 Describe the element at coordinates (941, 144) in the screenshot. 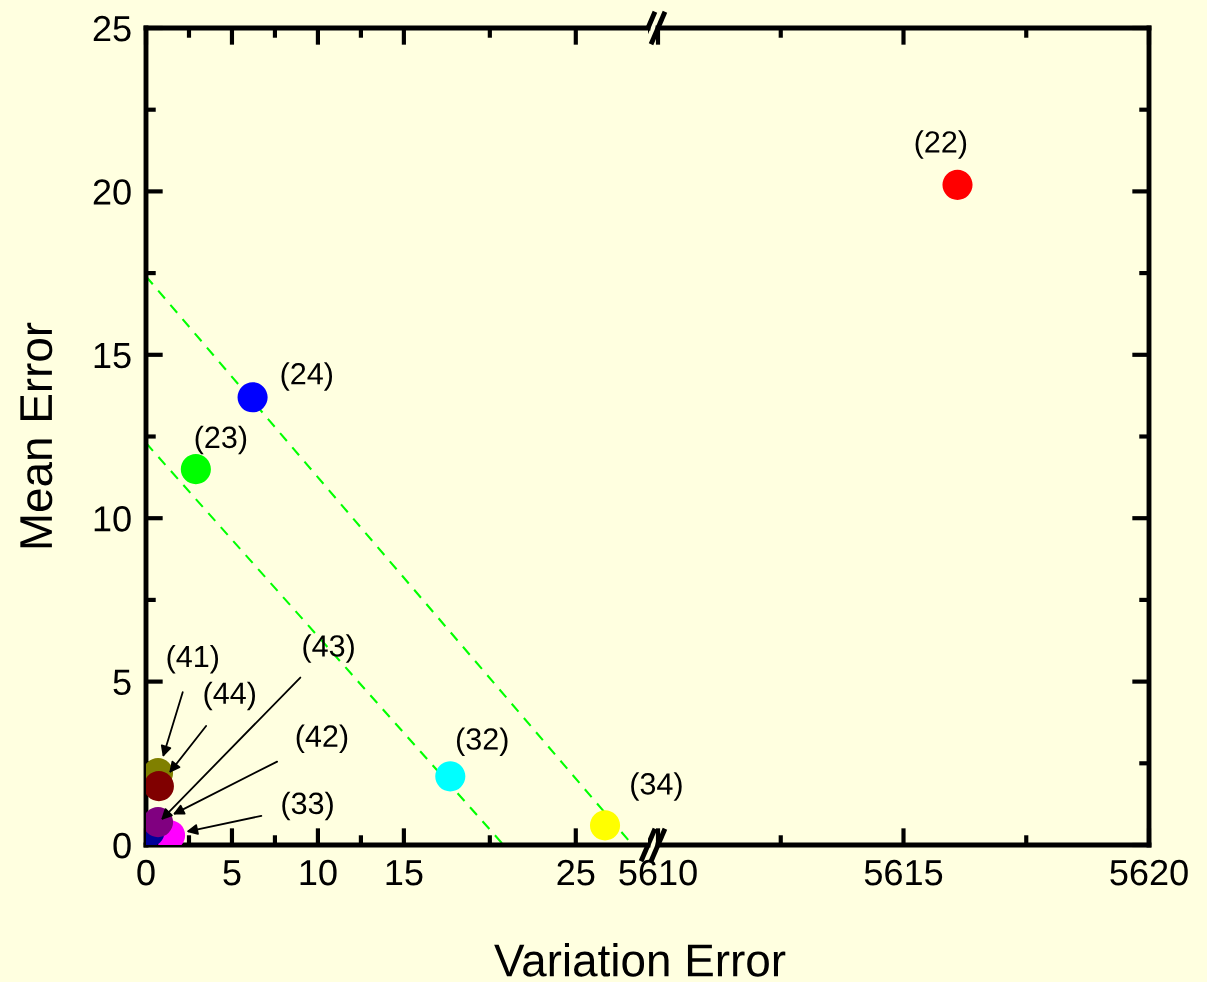

I see `series-label: (22)` at that location.